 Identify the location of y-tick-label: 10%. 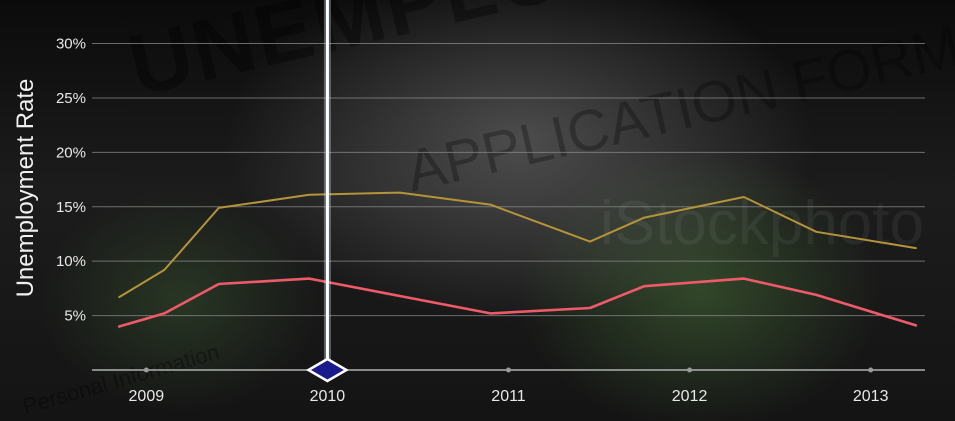
(71, 261).